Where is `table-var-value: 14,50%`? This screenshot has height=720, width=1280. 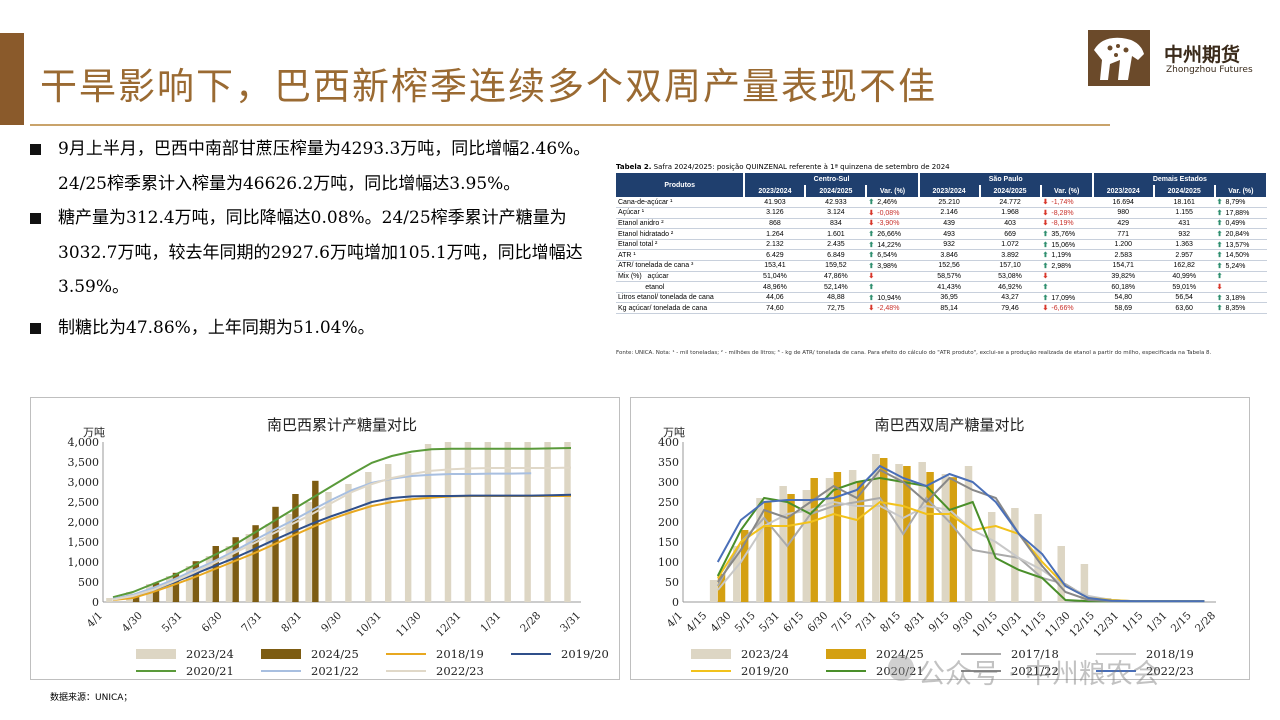
table-var-value: 14,50% is located at coordinates (1237, 256).